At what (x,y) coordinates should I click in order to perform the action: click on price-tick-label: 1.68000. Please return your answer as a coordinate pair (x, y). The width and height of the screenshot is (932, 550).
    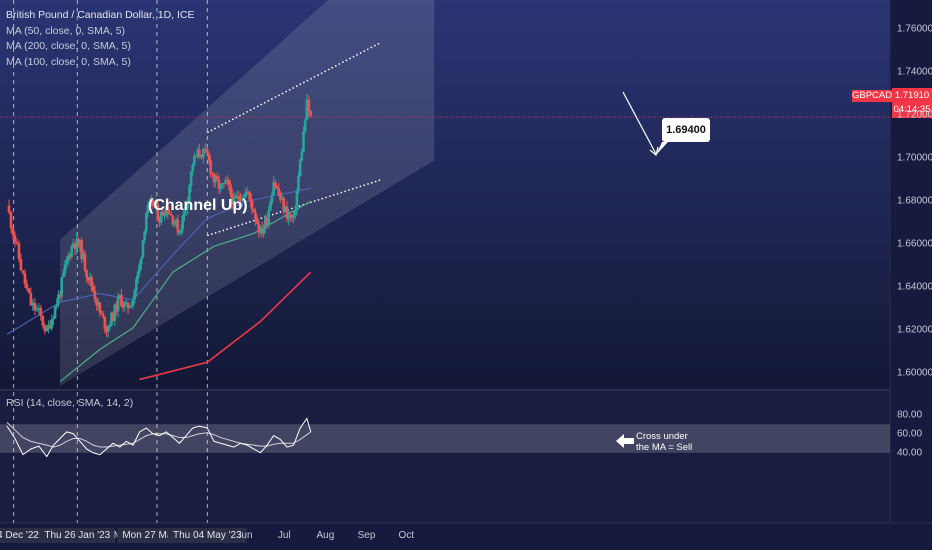
    Looking at the image, I should click on (914, 201).